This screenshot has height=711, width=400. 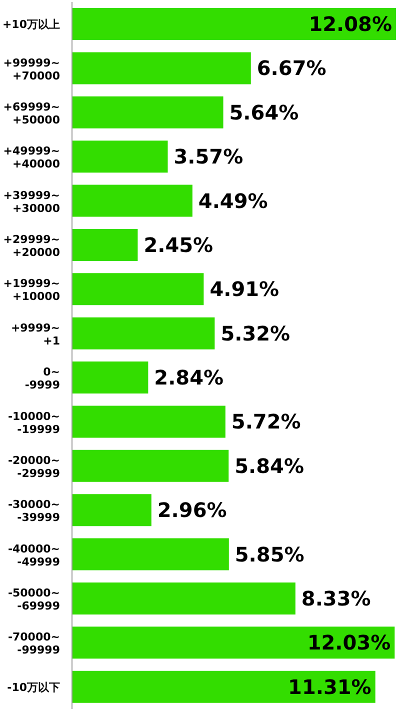 I want to click on data-label: 5.84%, so click(x=269, y=466).